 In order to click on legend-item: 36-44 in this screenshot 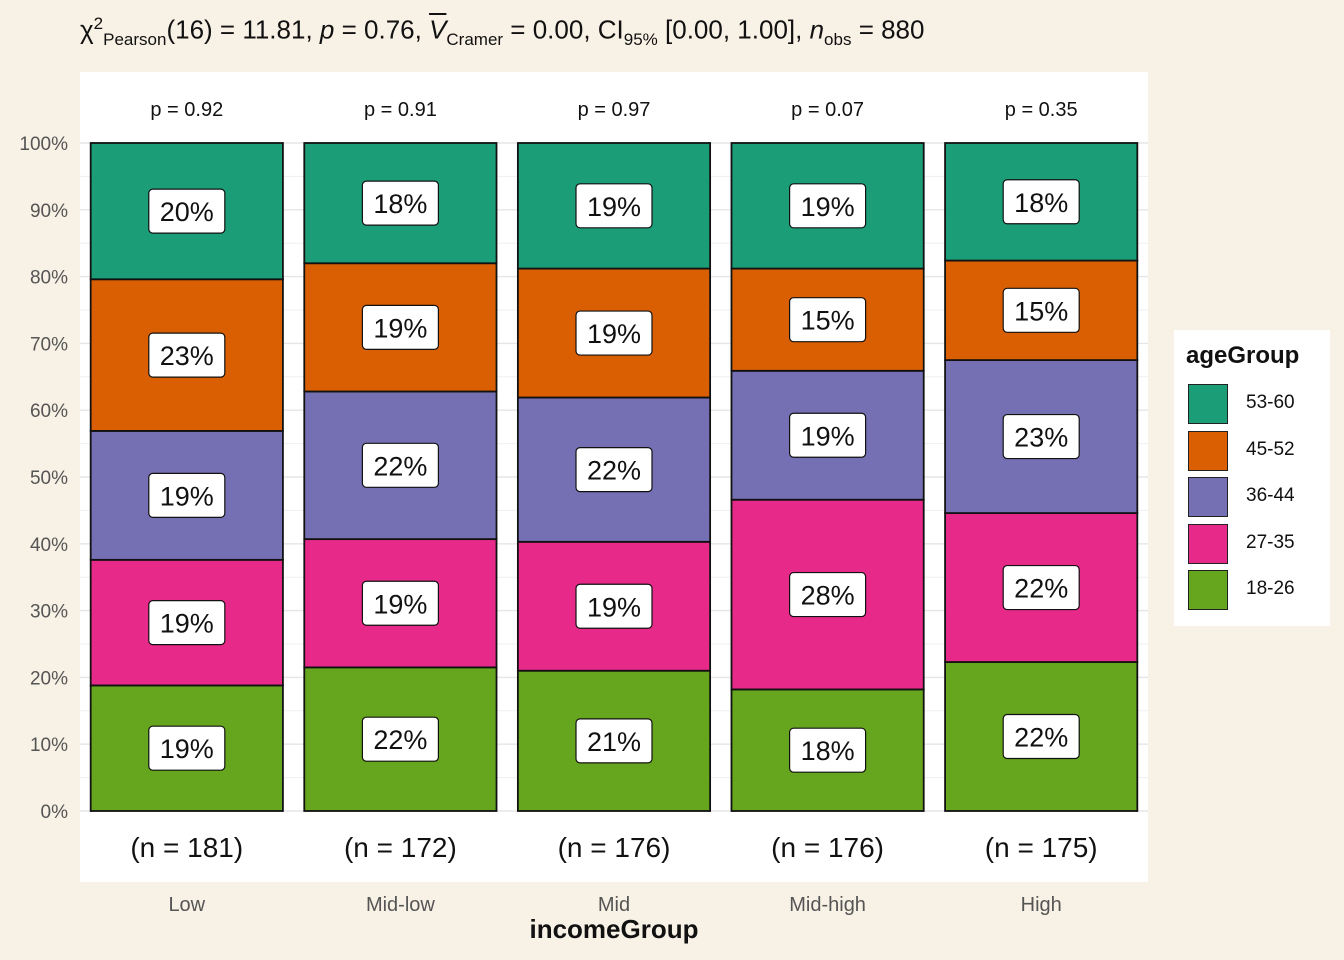, I will do `click(1258, 496)`.